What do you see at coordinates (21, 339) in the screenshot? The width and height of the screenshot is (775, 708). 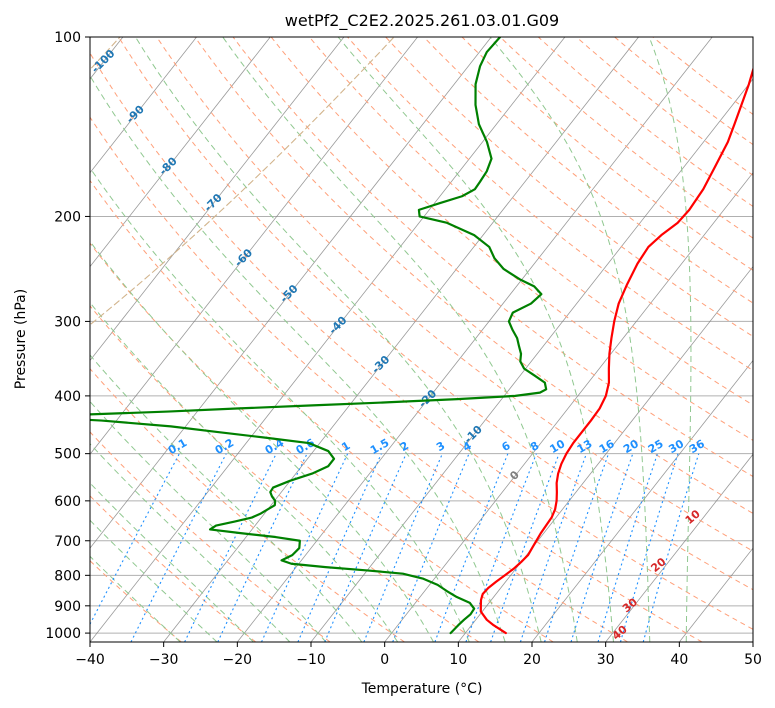 I see `y-axis-label: Pressure (hPa)` at bounding box center [21, 339].